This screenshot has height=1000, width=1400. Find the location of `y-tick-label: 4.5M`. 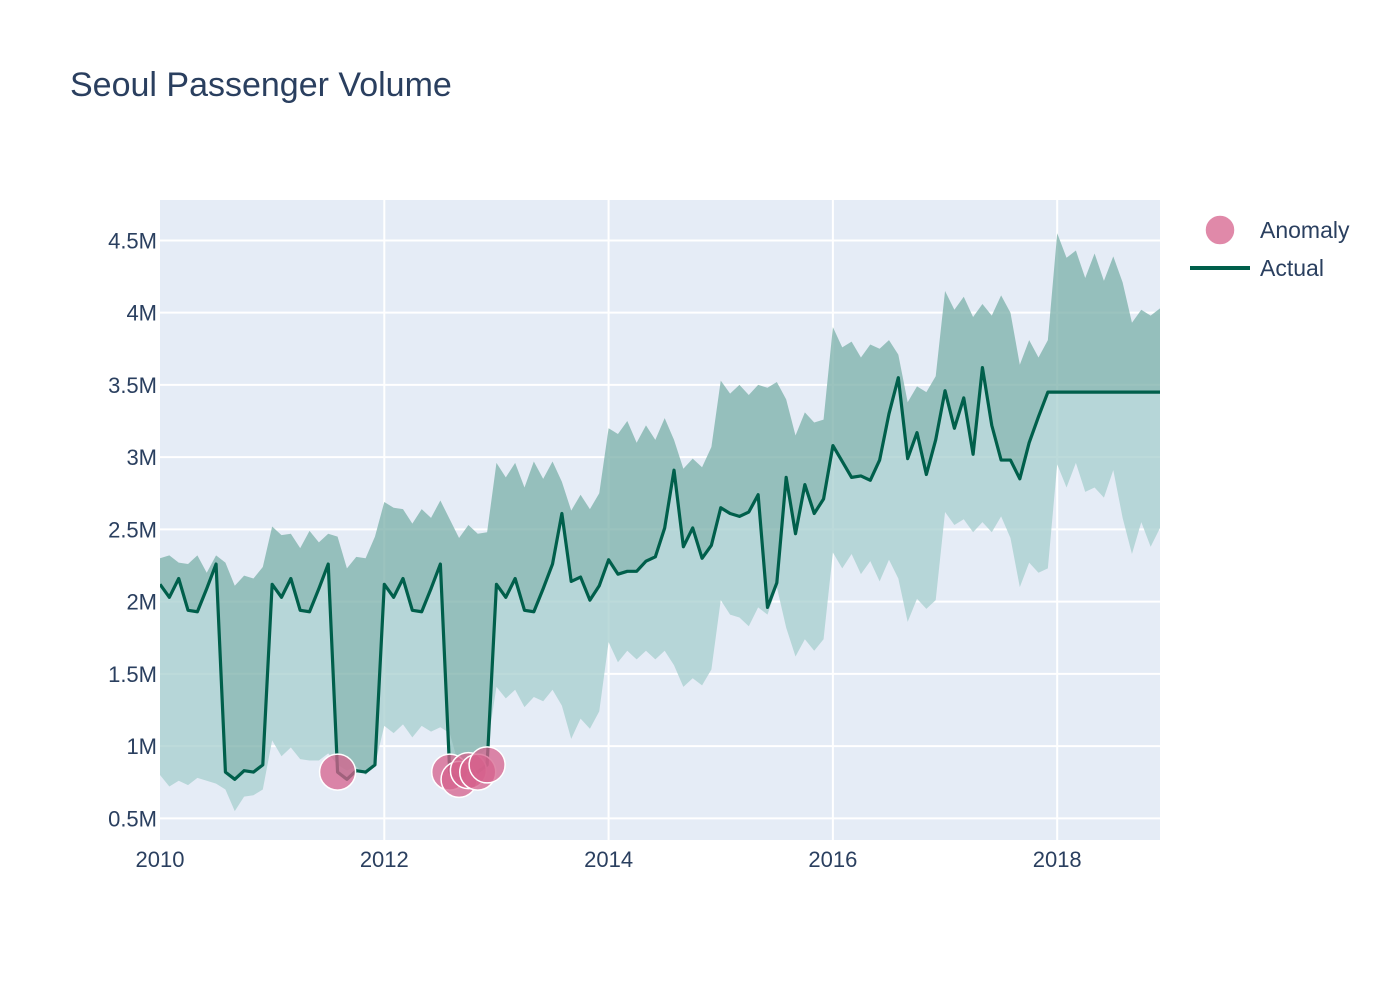

y-tick-label: 4.5M is located at coordinates (132, 240).